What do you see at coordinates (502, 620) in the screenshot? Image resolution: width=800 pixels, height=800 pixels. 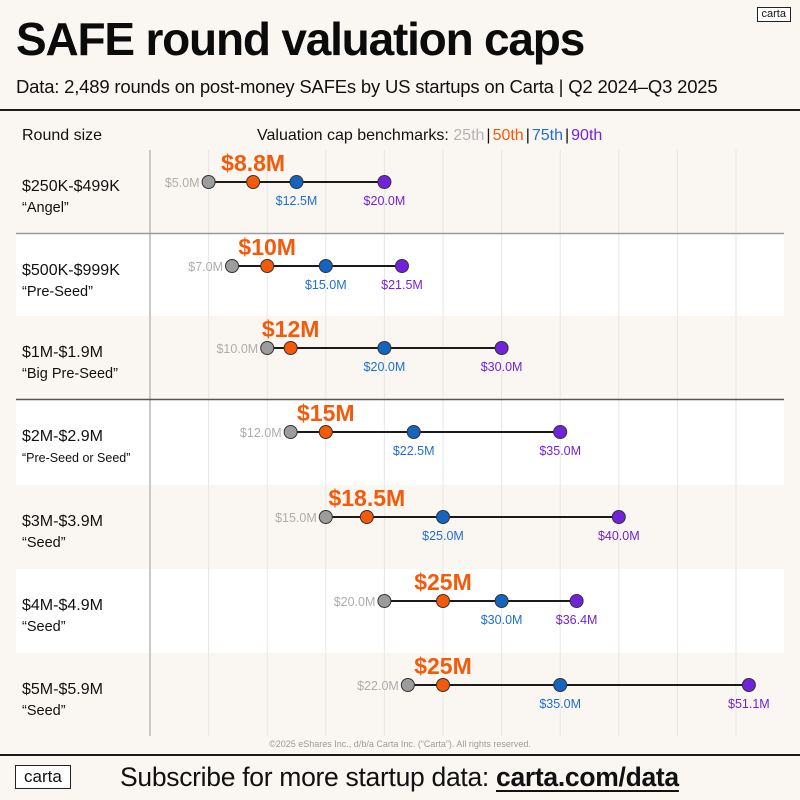 I see `p75-value-label: $30.0M` at bounding box center [502, 620].